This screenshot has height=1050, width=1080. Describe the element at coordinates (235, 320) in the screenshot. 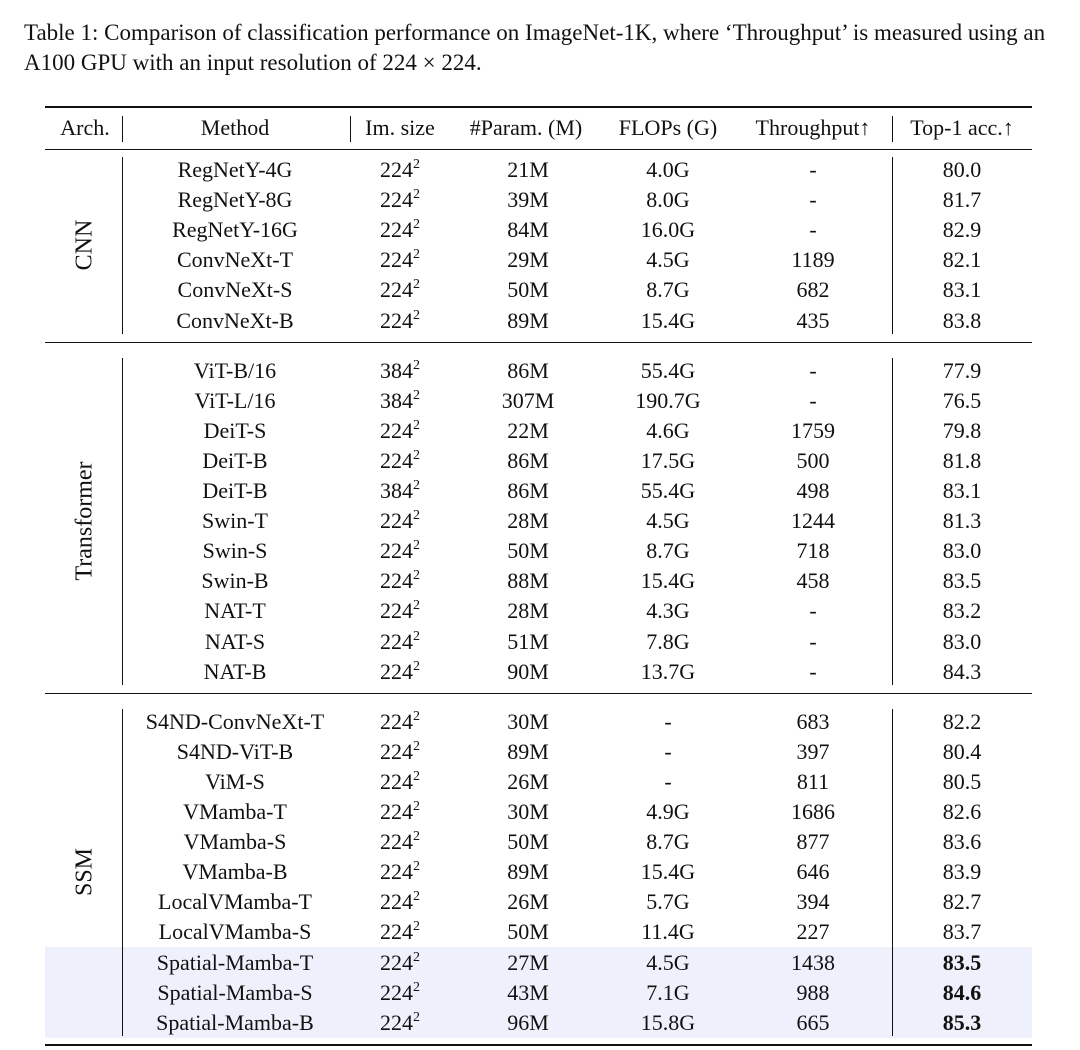

I see `method: ConvNeXt-B` at that location.